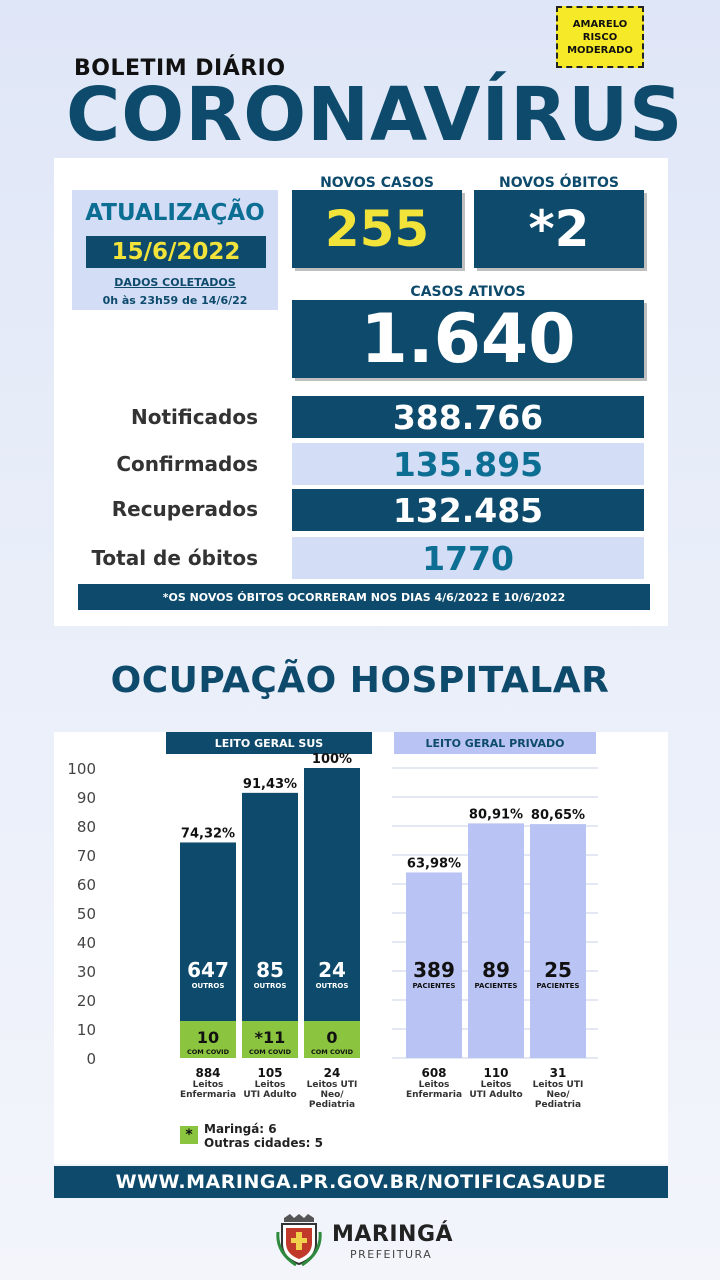 This screenshot has height=1280, width=720. I want to click on active-cases-value: 1.640, so click(468, 339).